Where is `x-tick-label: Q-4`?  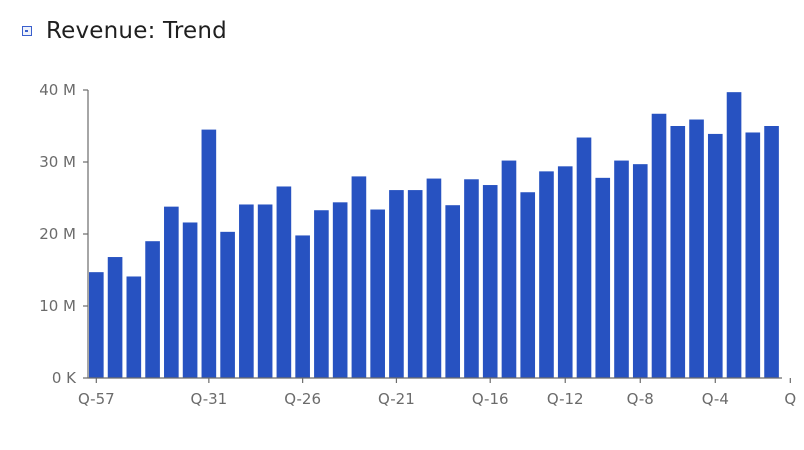 x-tick-label: Q-4 is located at coordinates (715, 399).